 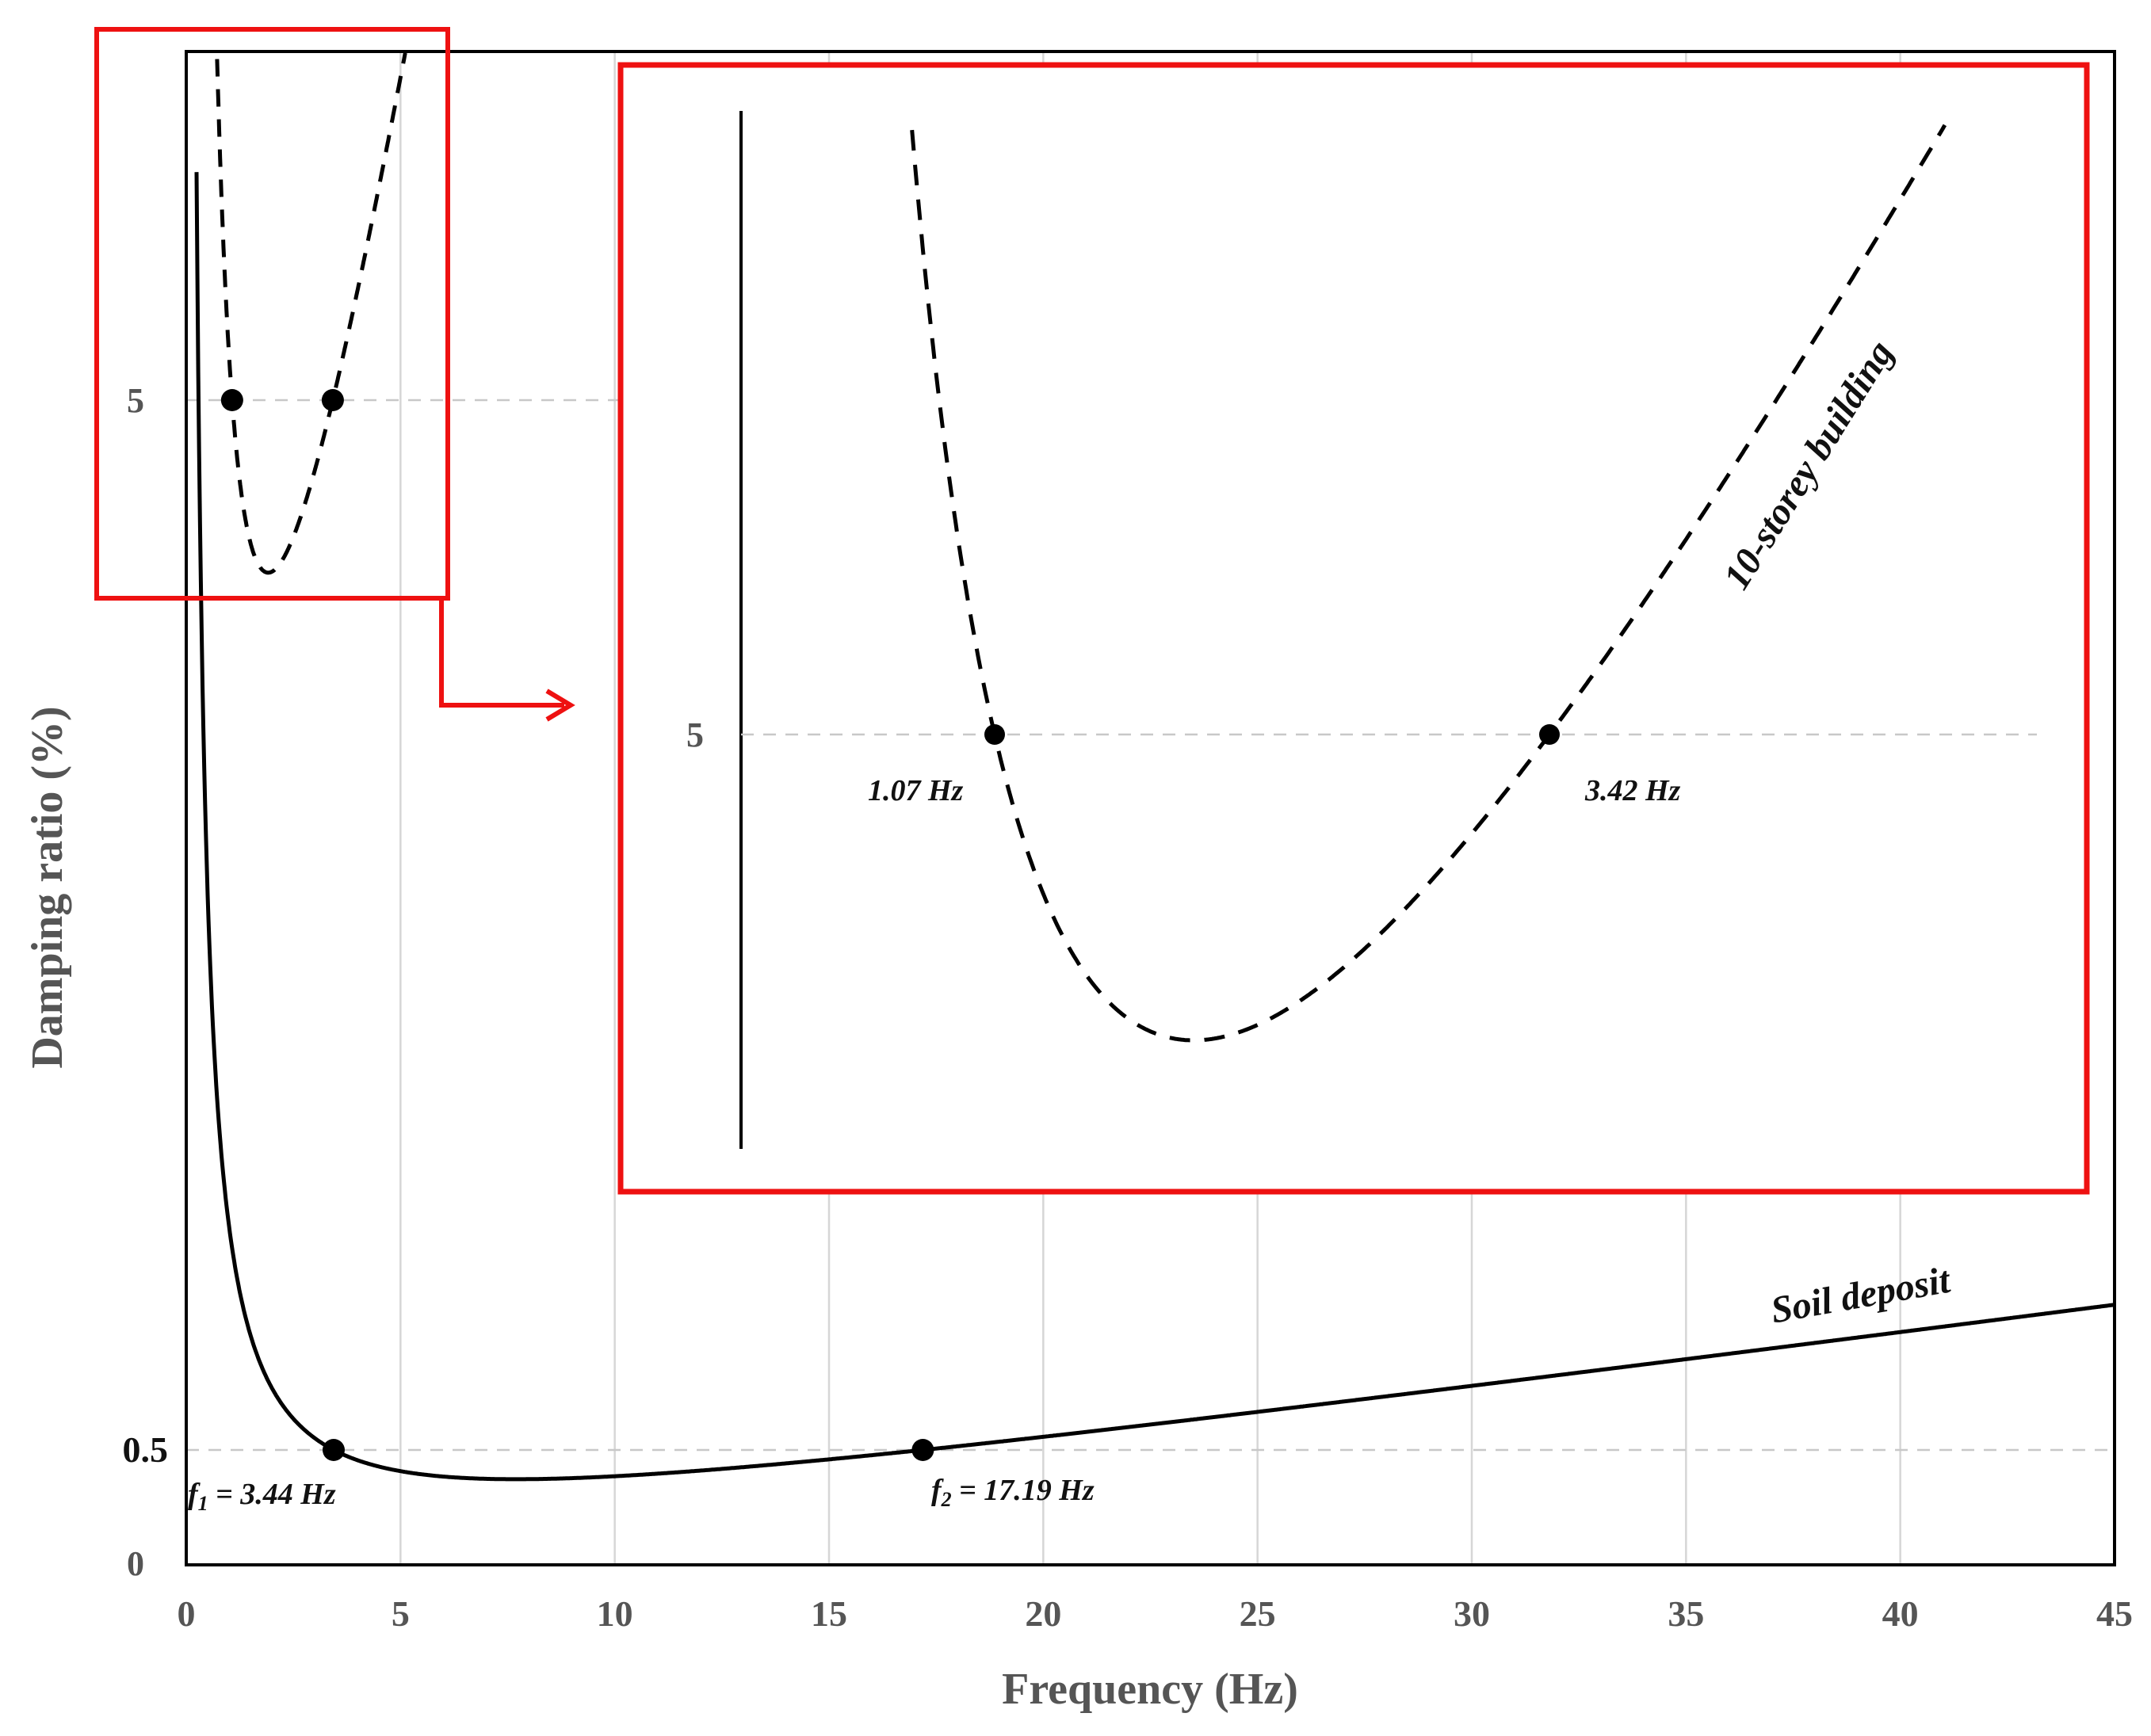 I want to click on highlight-arrow, so click(x=501, y=653).